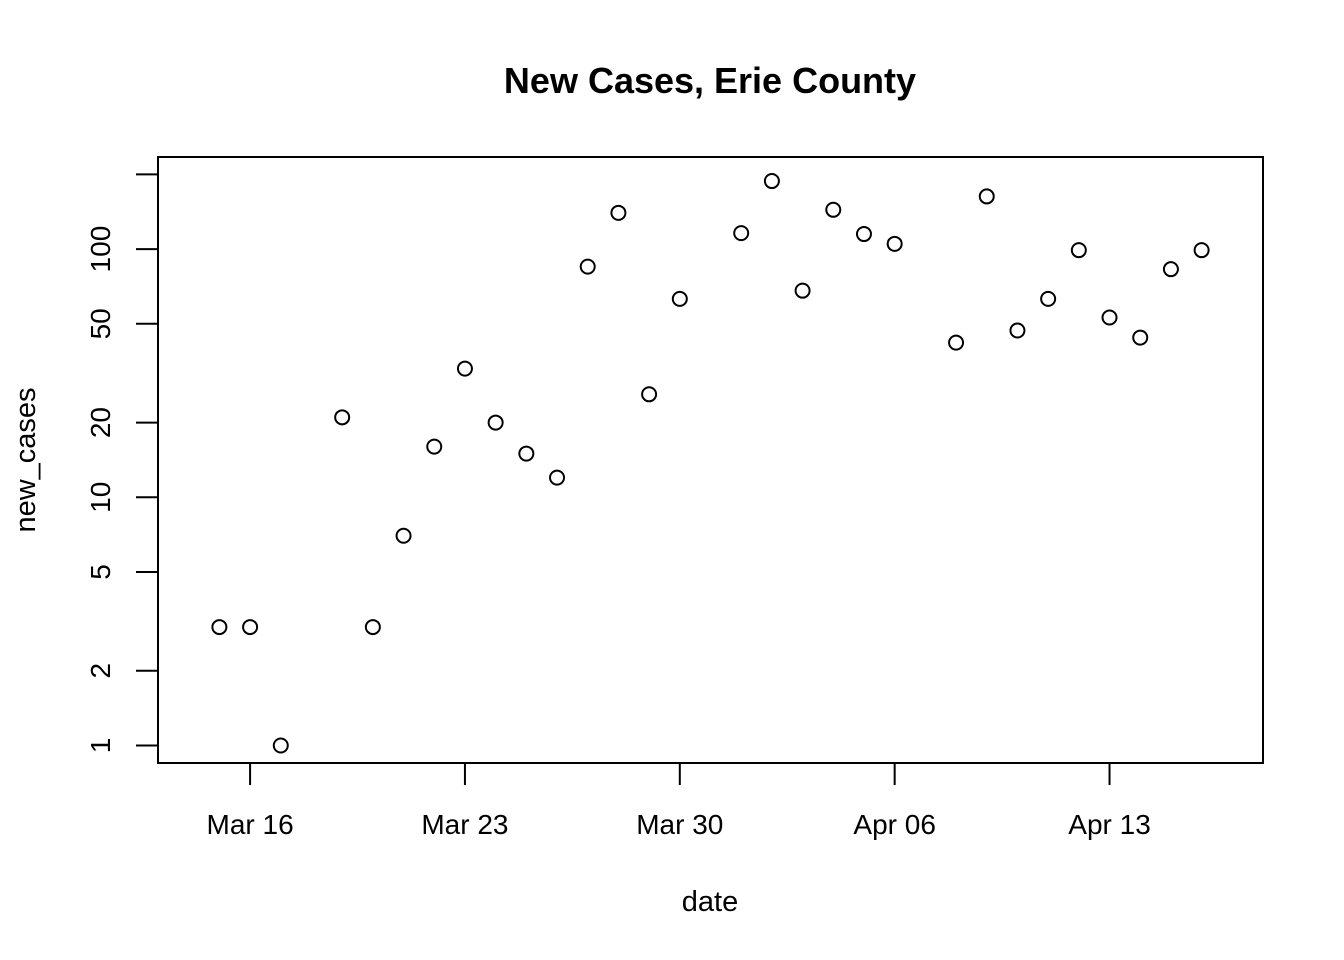 The height and width of the screenshot is (960, 1344). What do you see at coordinates (100, 746) in the screenshot?
I see `y-tick-label: 1` at bounding box center [100, 746].